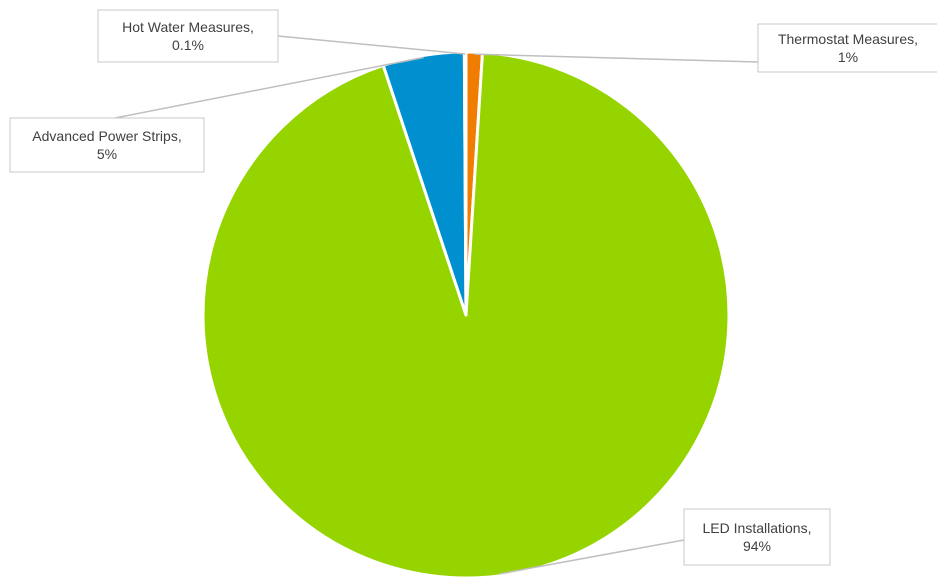  What do you see at coordinates (188, 27) in the screenshot?
I see `data-label-category: Hot Water Measures,` at bounding box center [188, 27].